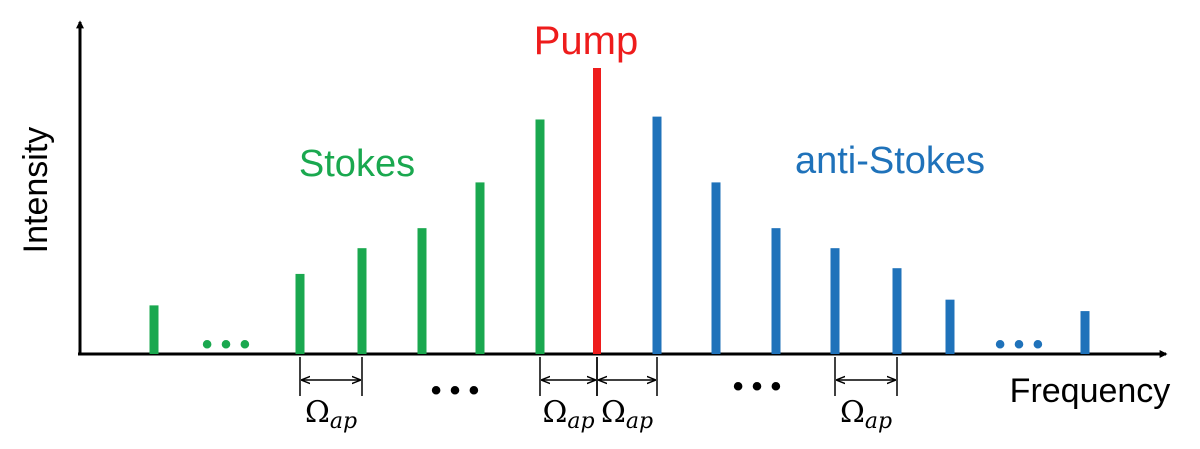  I want to click on spacing-ellipsis-left: • • •, so click(455, 390).